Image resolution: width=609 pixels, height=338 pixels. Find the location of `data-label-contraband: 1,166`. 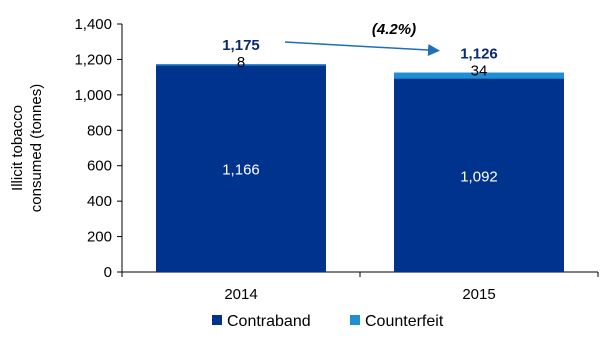

data-label-contraband: 1,166 is located at coordinates (241, 170).